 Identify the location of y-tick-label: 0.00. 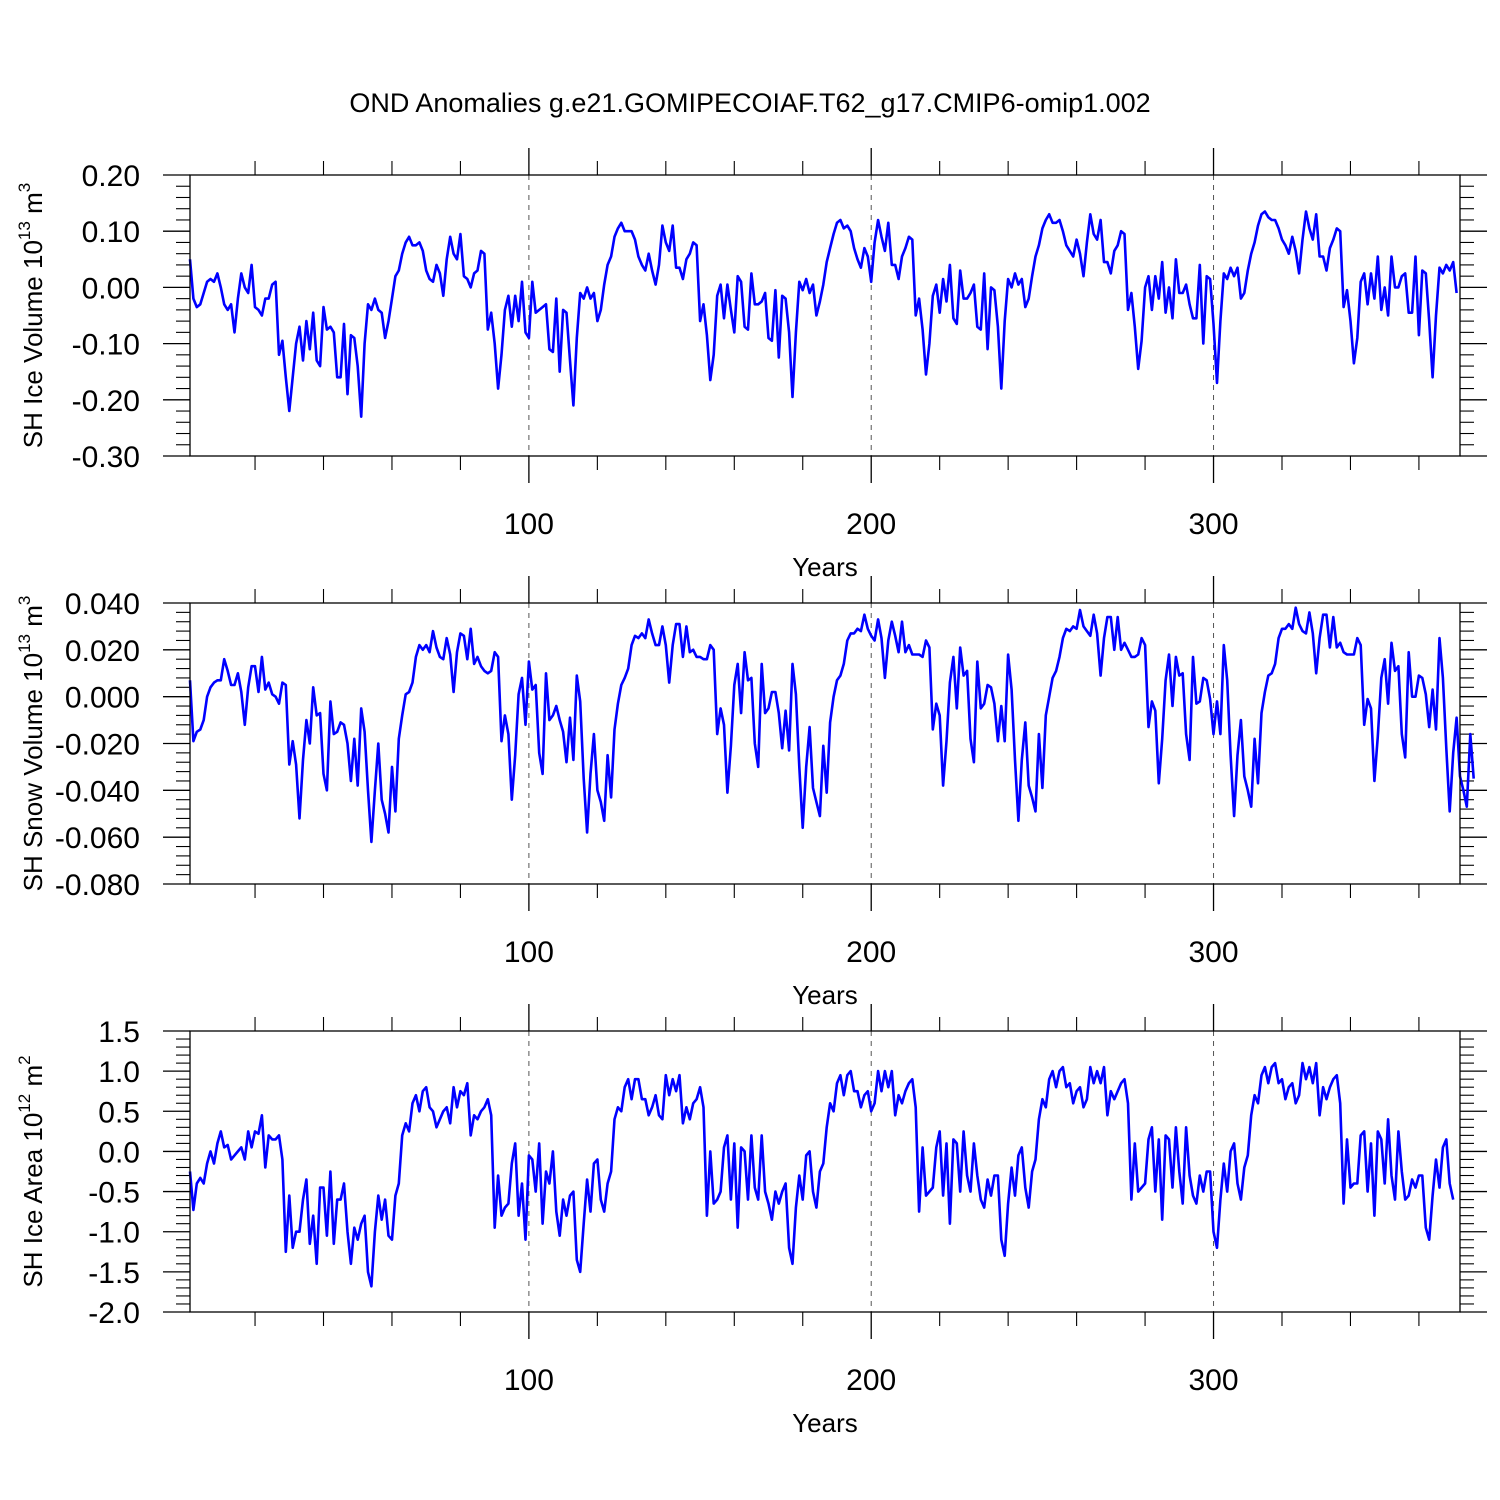
(111, 288).